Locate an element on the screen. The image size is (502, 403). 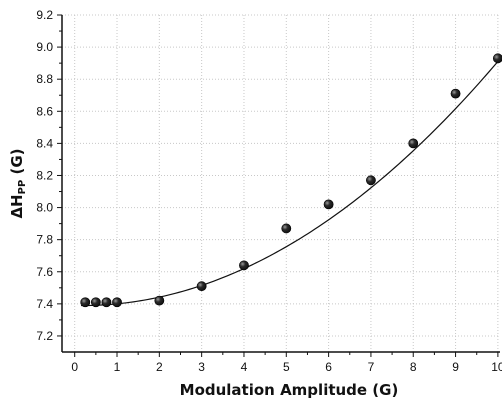
y-tick-label: 7.4 is located at coordinates (44, 304).